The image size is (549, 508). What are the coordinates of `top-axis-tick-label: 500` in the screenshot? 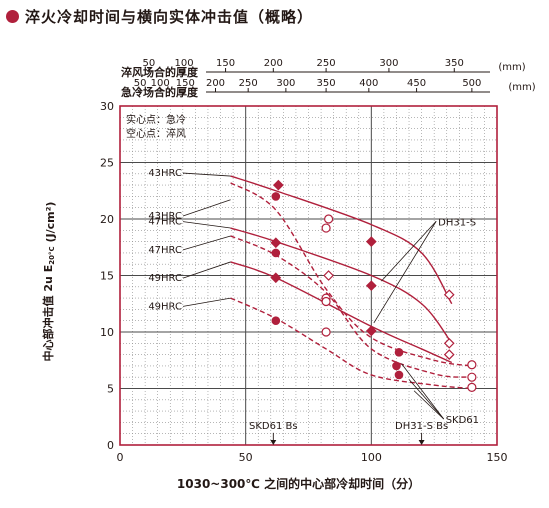 It's located at (471, 83).